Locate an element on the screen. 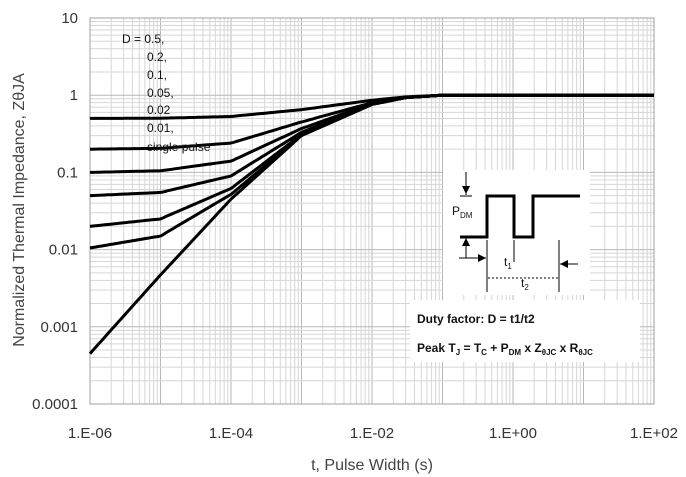  peak-formula-text: Peak TJ = TC + PDM x ZθJC x RθJC is located at coordinates (505, 349).